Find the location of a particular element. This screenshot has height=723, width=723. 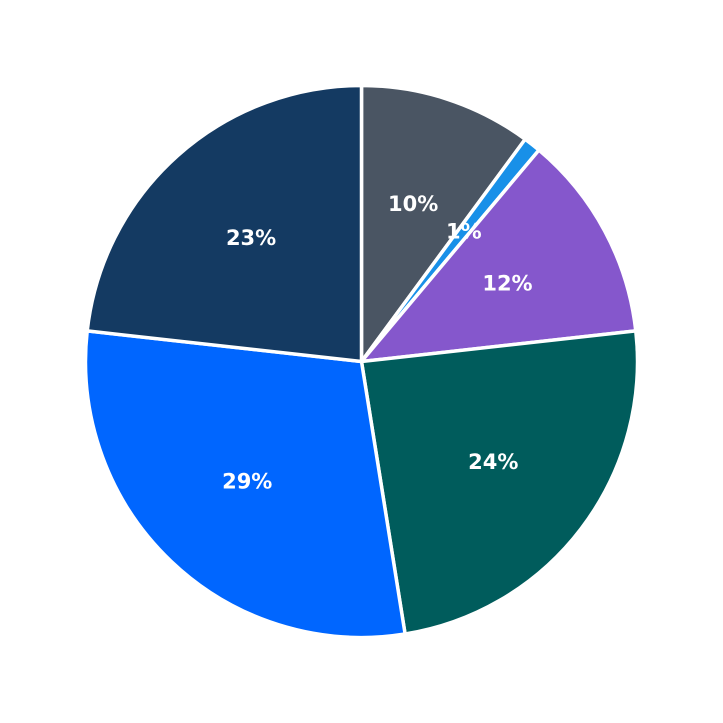

pie-slice-label-1: 1% is located at coordinates (464, 231).